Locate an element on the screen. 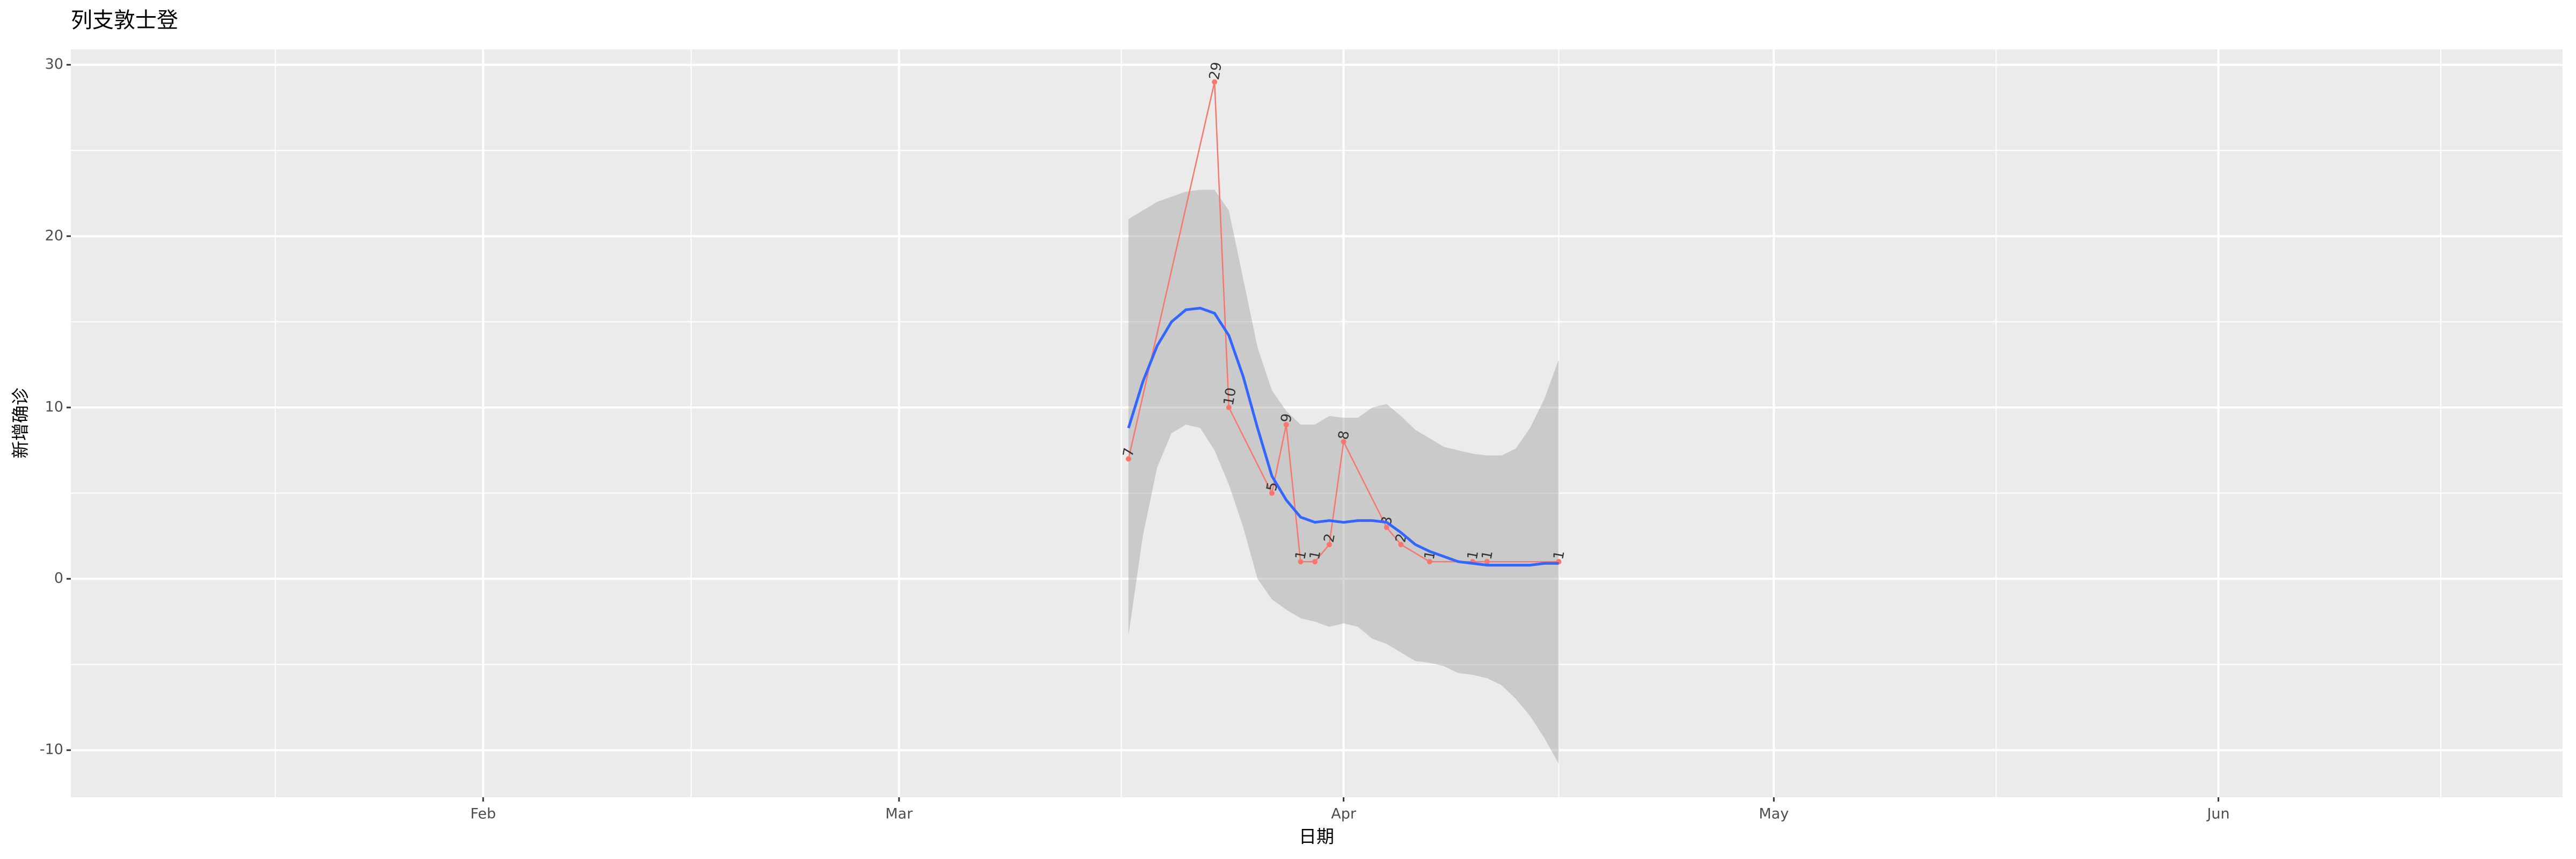 Image resolution: width=2576 pixels, height=859 pixels. y-tick-label: 30 is located at coordinates (54, 64).